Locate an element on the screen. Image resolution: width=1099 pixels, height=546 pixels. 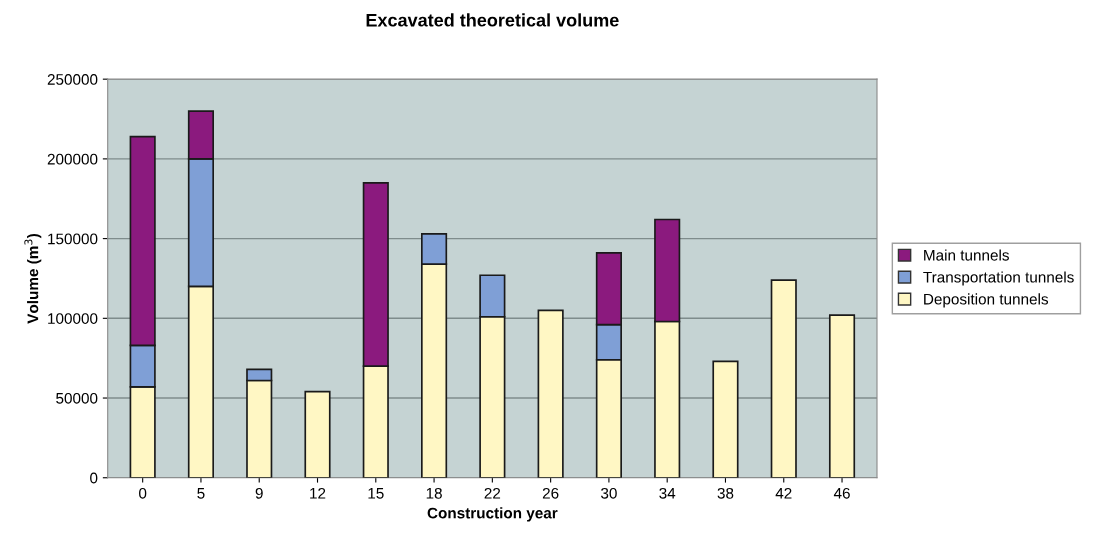
y-tick-label: 0 is located at coordinates (94, 478).